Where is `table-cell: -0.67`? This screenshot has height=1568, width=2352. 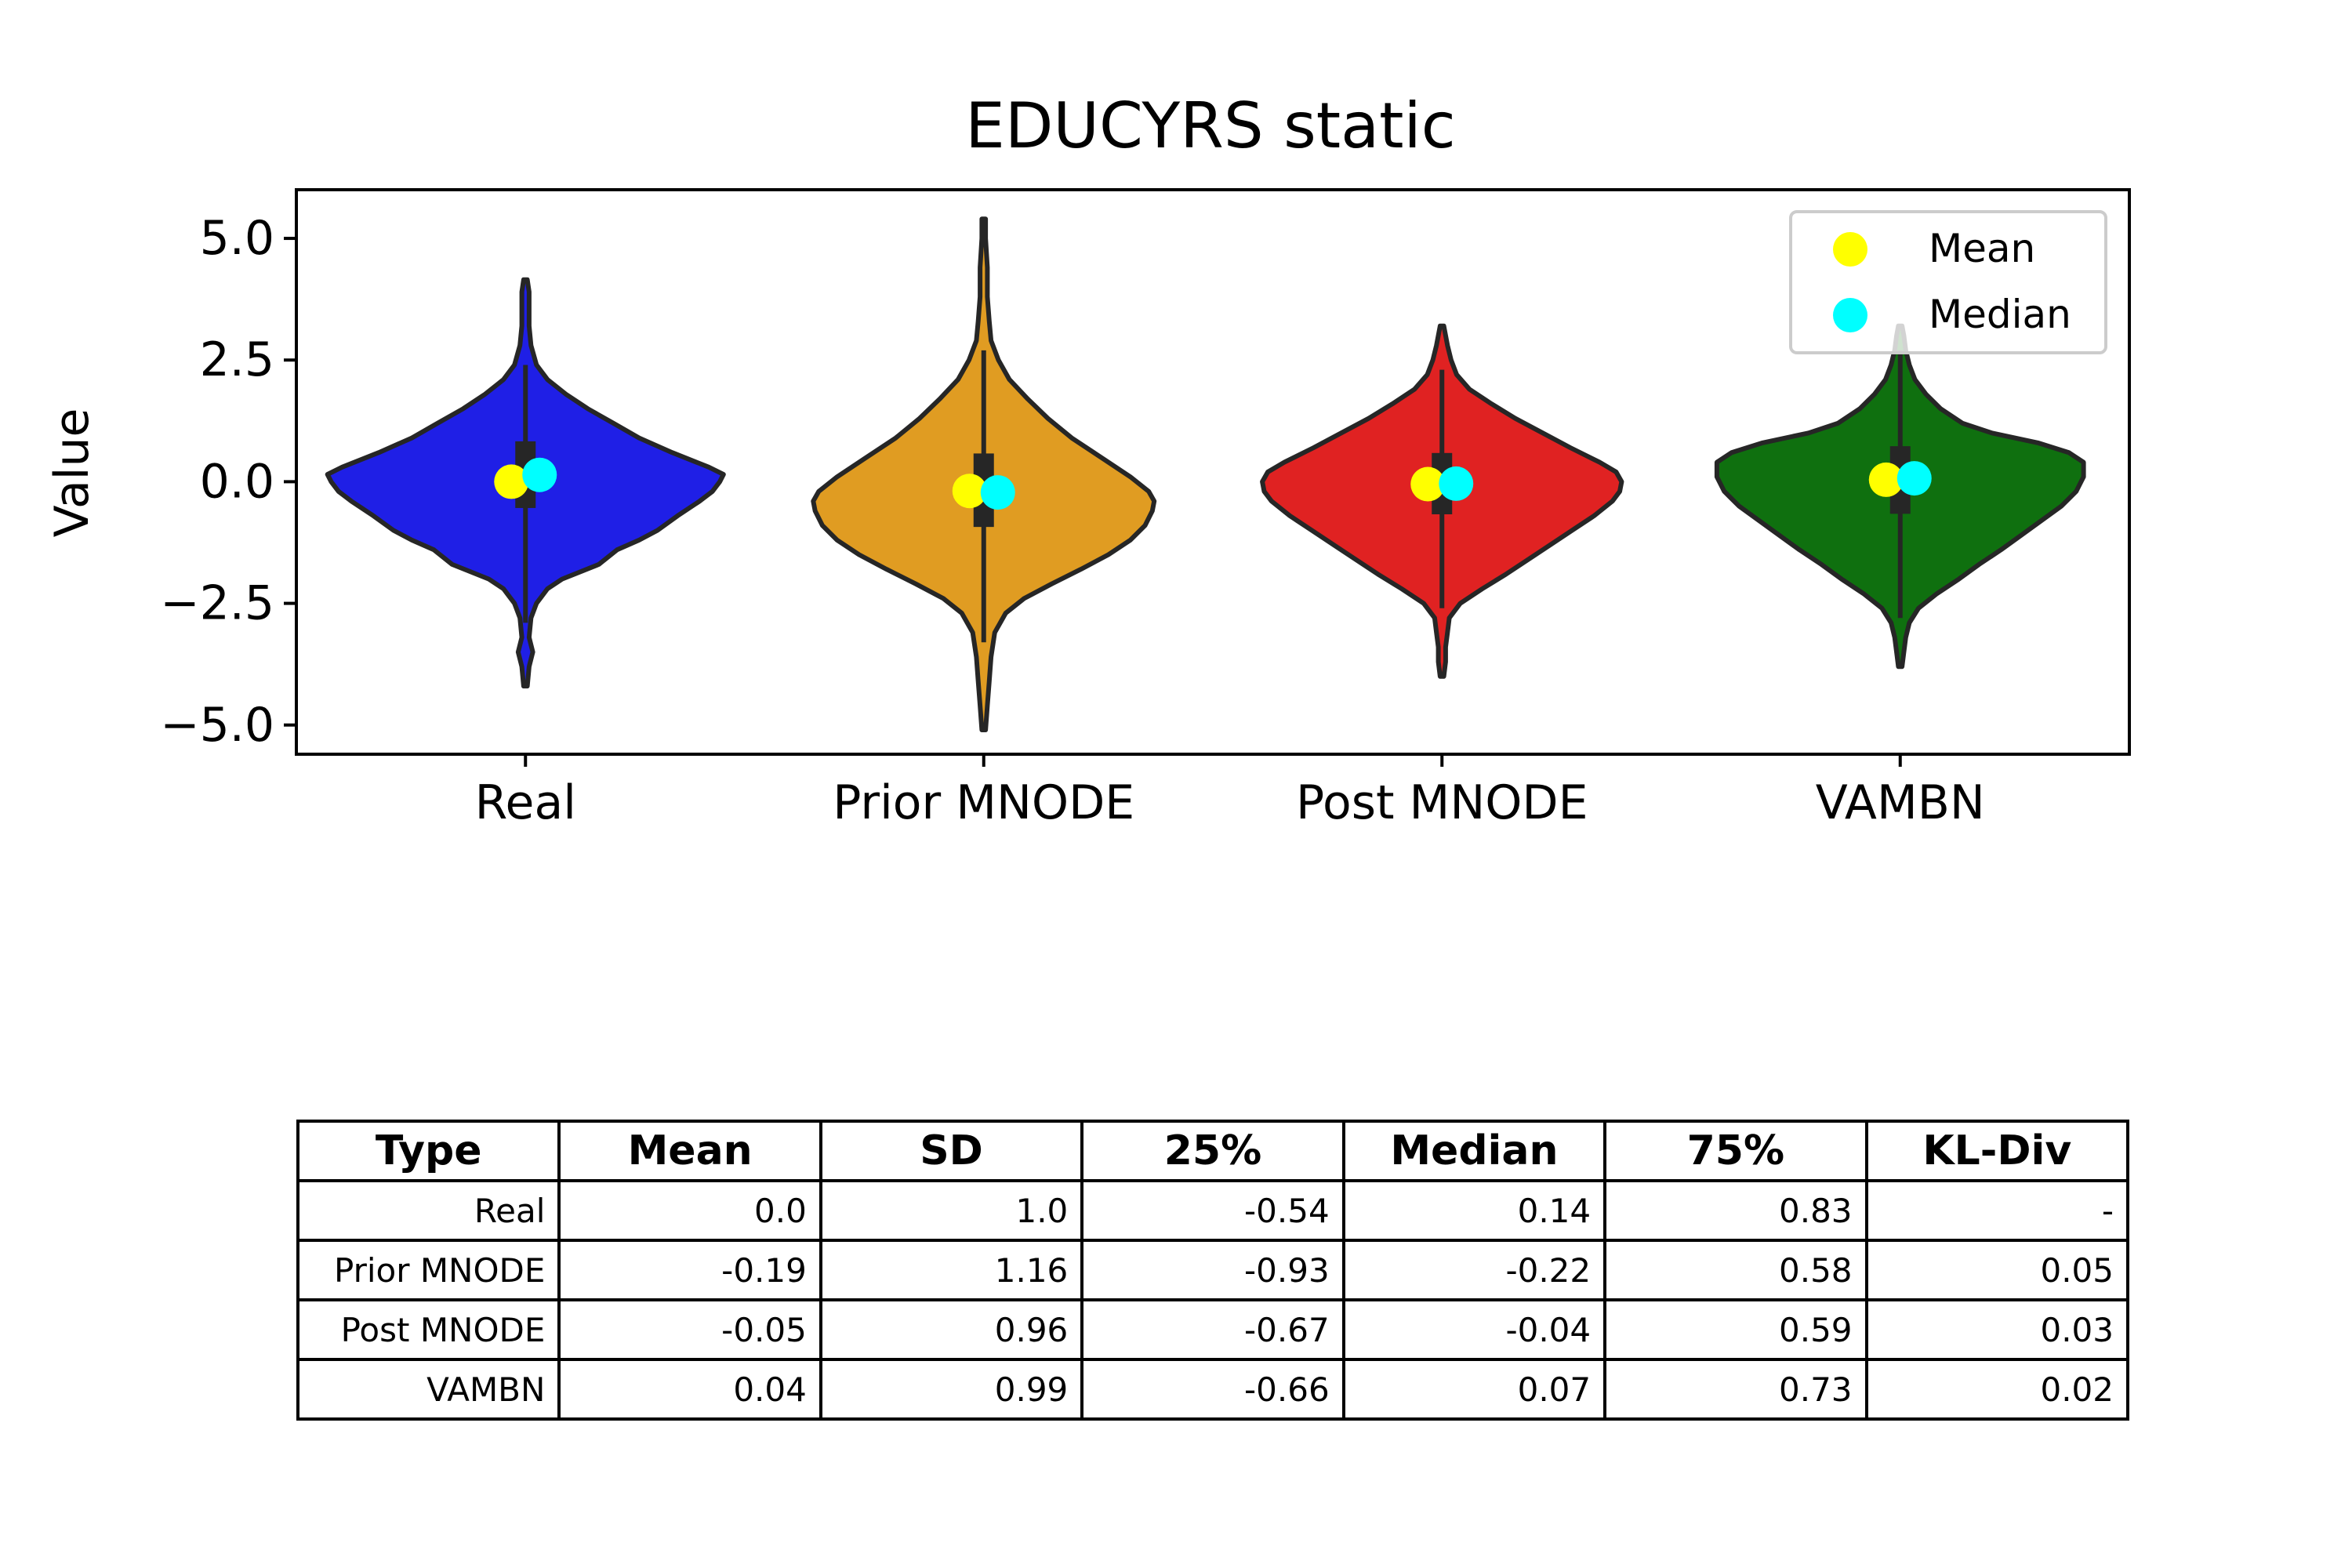 table-cell: -0.67 is located at coordinates (1212, 1329).